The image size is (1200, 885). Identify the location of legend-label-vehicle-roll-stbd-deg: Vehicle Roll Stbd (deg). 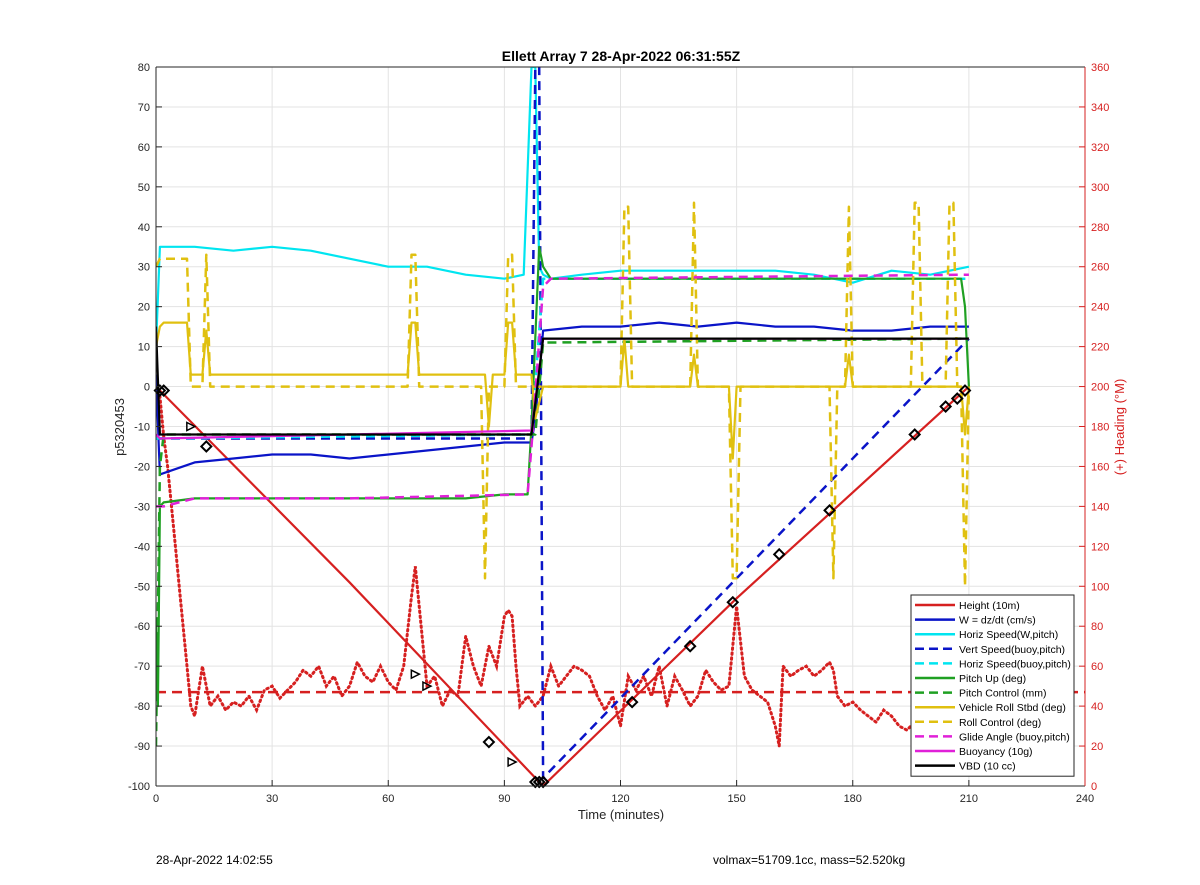
(1012, 708).